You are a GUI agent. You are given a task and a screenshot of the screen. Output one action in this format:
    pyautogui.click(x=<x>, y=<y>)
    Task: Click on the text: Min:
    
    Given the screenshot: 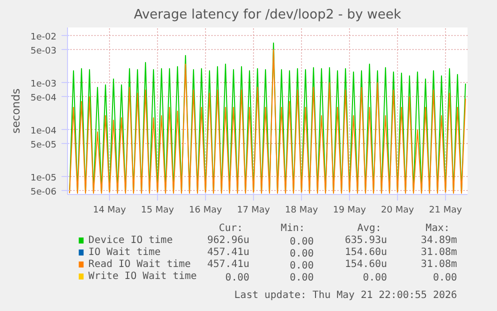 What is the action you would take?
    pyautogui.click(x=292, y=228)
    